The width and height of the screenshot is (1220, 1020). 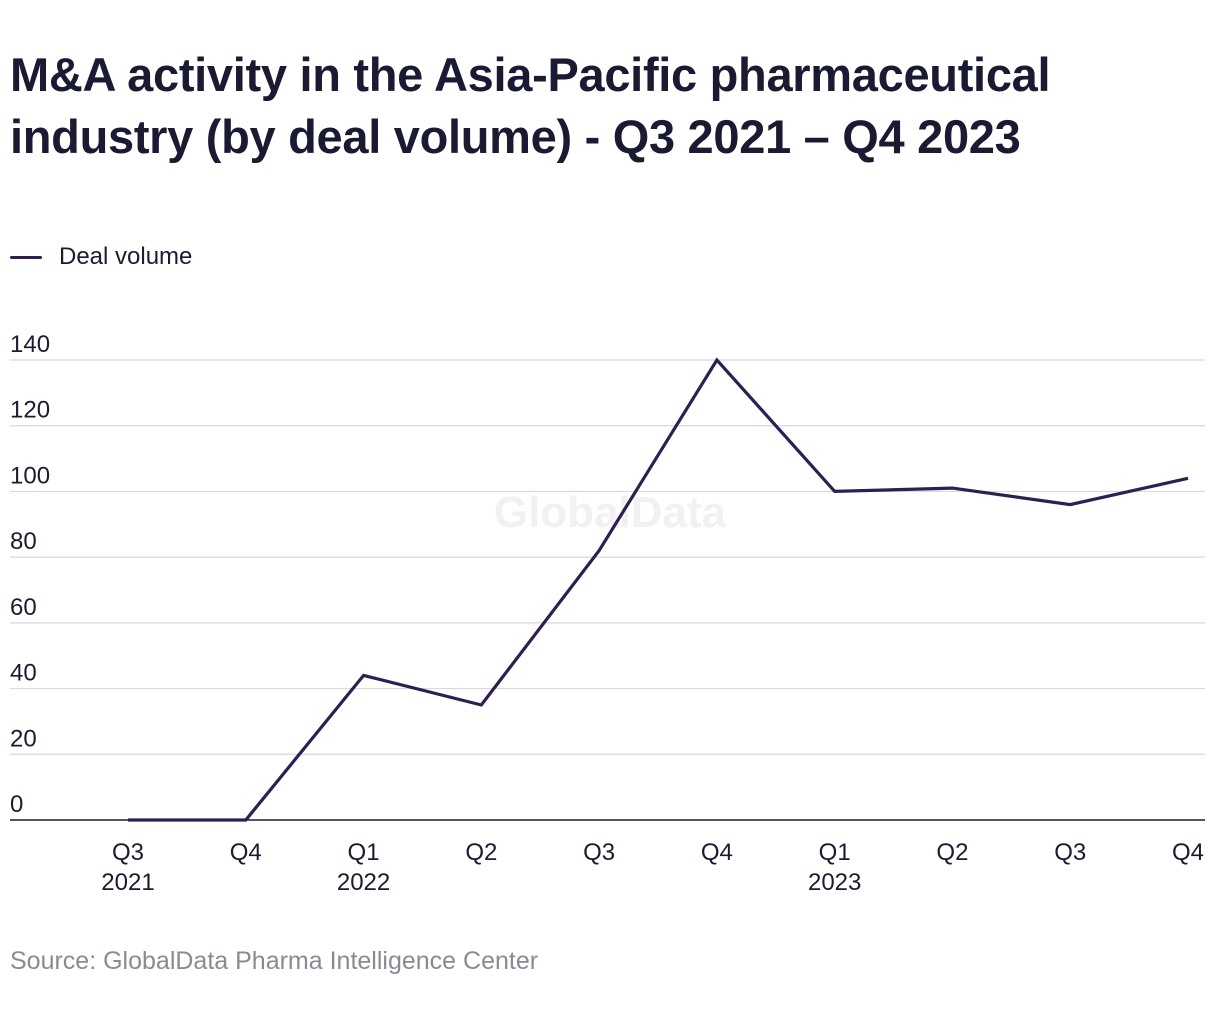 What do you see at coordinates (610, 512) in the screenshot?
I see `watermark: GlobalData` at bounding box center [610, 512].